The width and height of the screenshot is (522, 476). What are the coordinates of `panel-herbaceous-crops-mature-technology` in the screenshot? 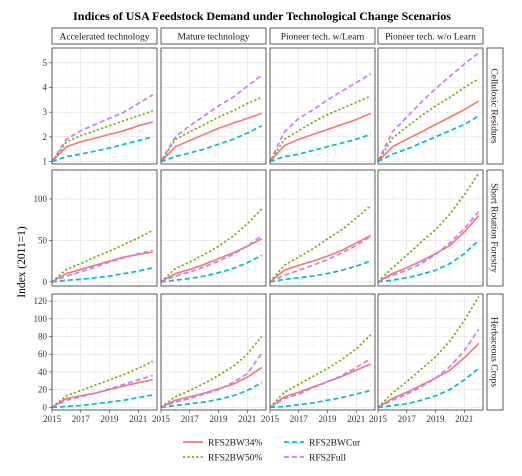 It's located at (213, 352).